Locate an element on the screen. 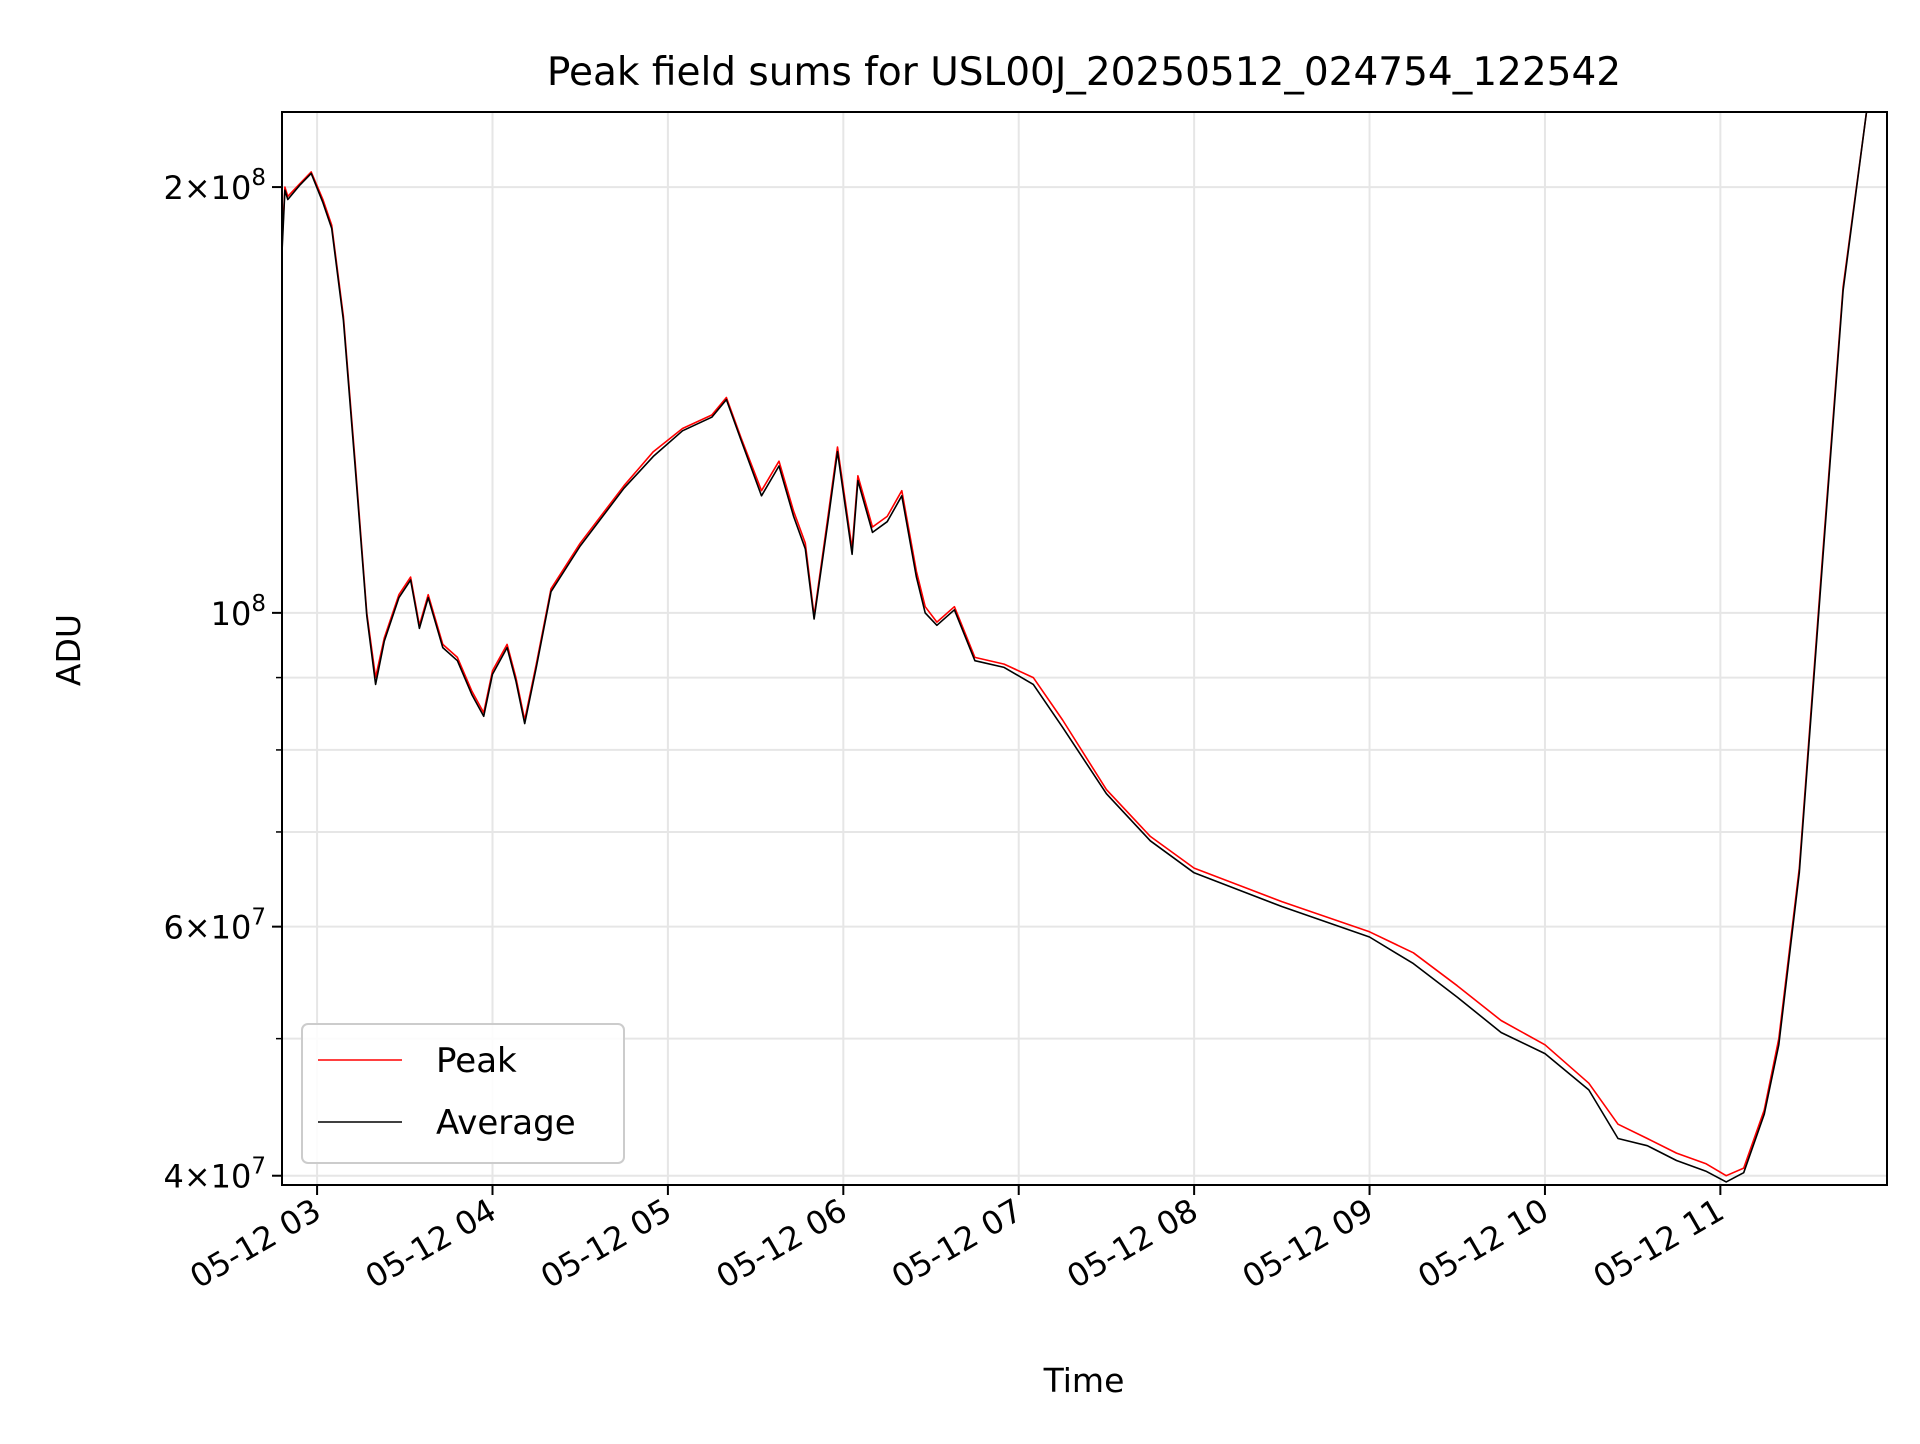 The image size is (1920, 1444). legend-box is located at coordinates (463, 1093).